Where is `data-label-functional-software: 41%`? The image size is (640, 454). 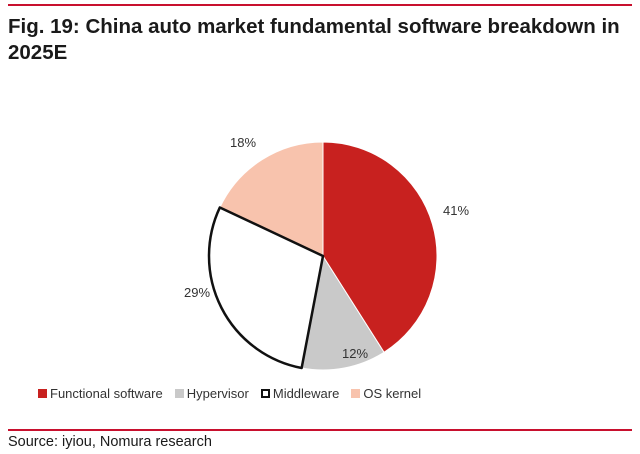 data-label-functional-software: 41% is located at coordinates (456, 210).